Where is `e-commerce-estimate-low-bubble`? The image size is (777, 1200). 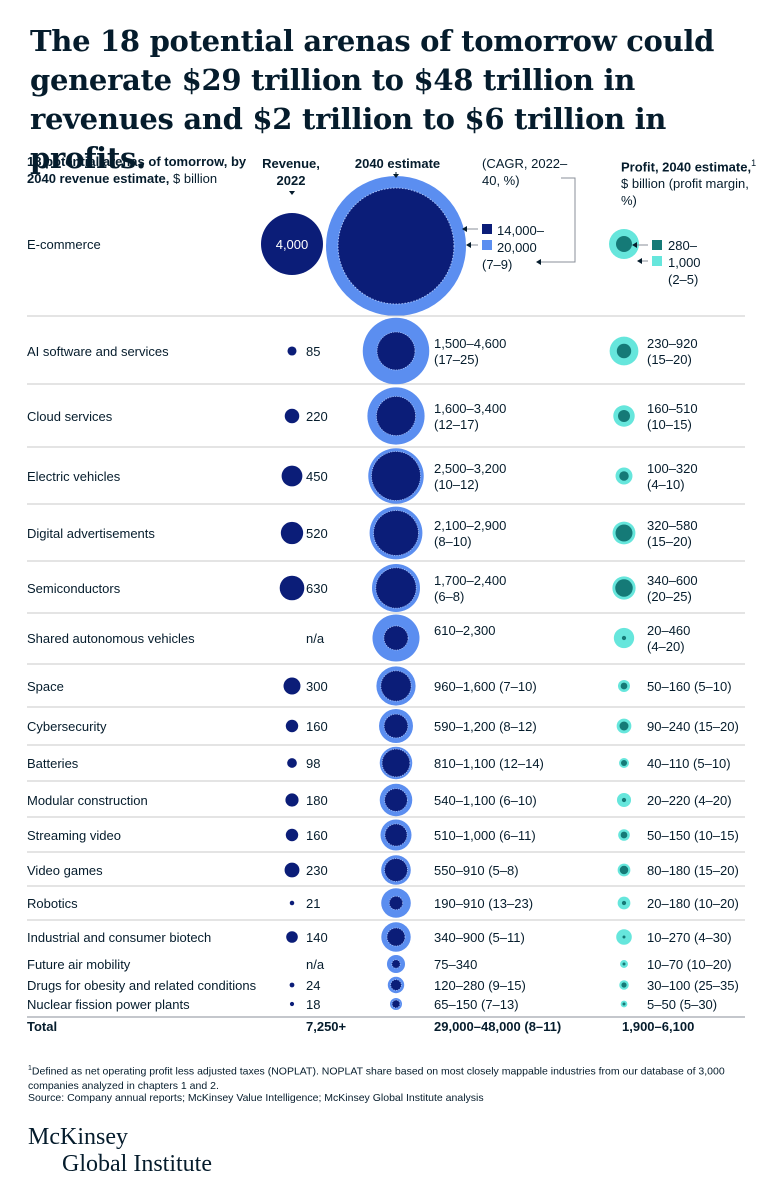 e-commerce-estimate-low-bubble is located at coordinates (396, 246).